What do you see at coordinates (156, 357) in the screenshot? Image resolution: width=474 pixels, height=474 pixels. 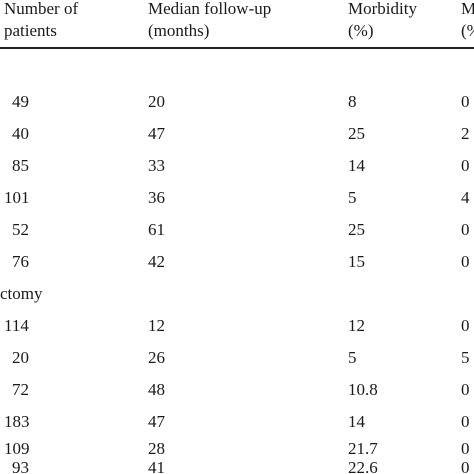 I see `cell-followup: 26` at bounding box center [156, 357].